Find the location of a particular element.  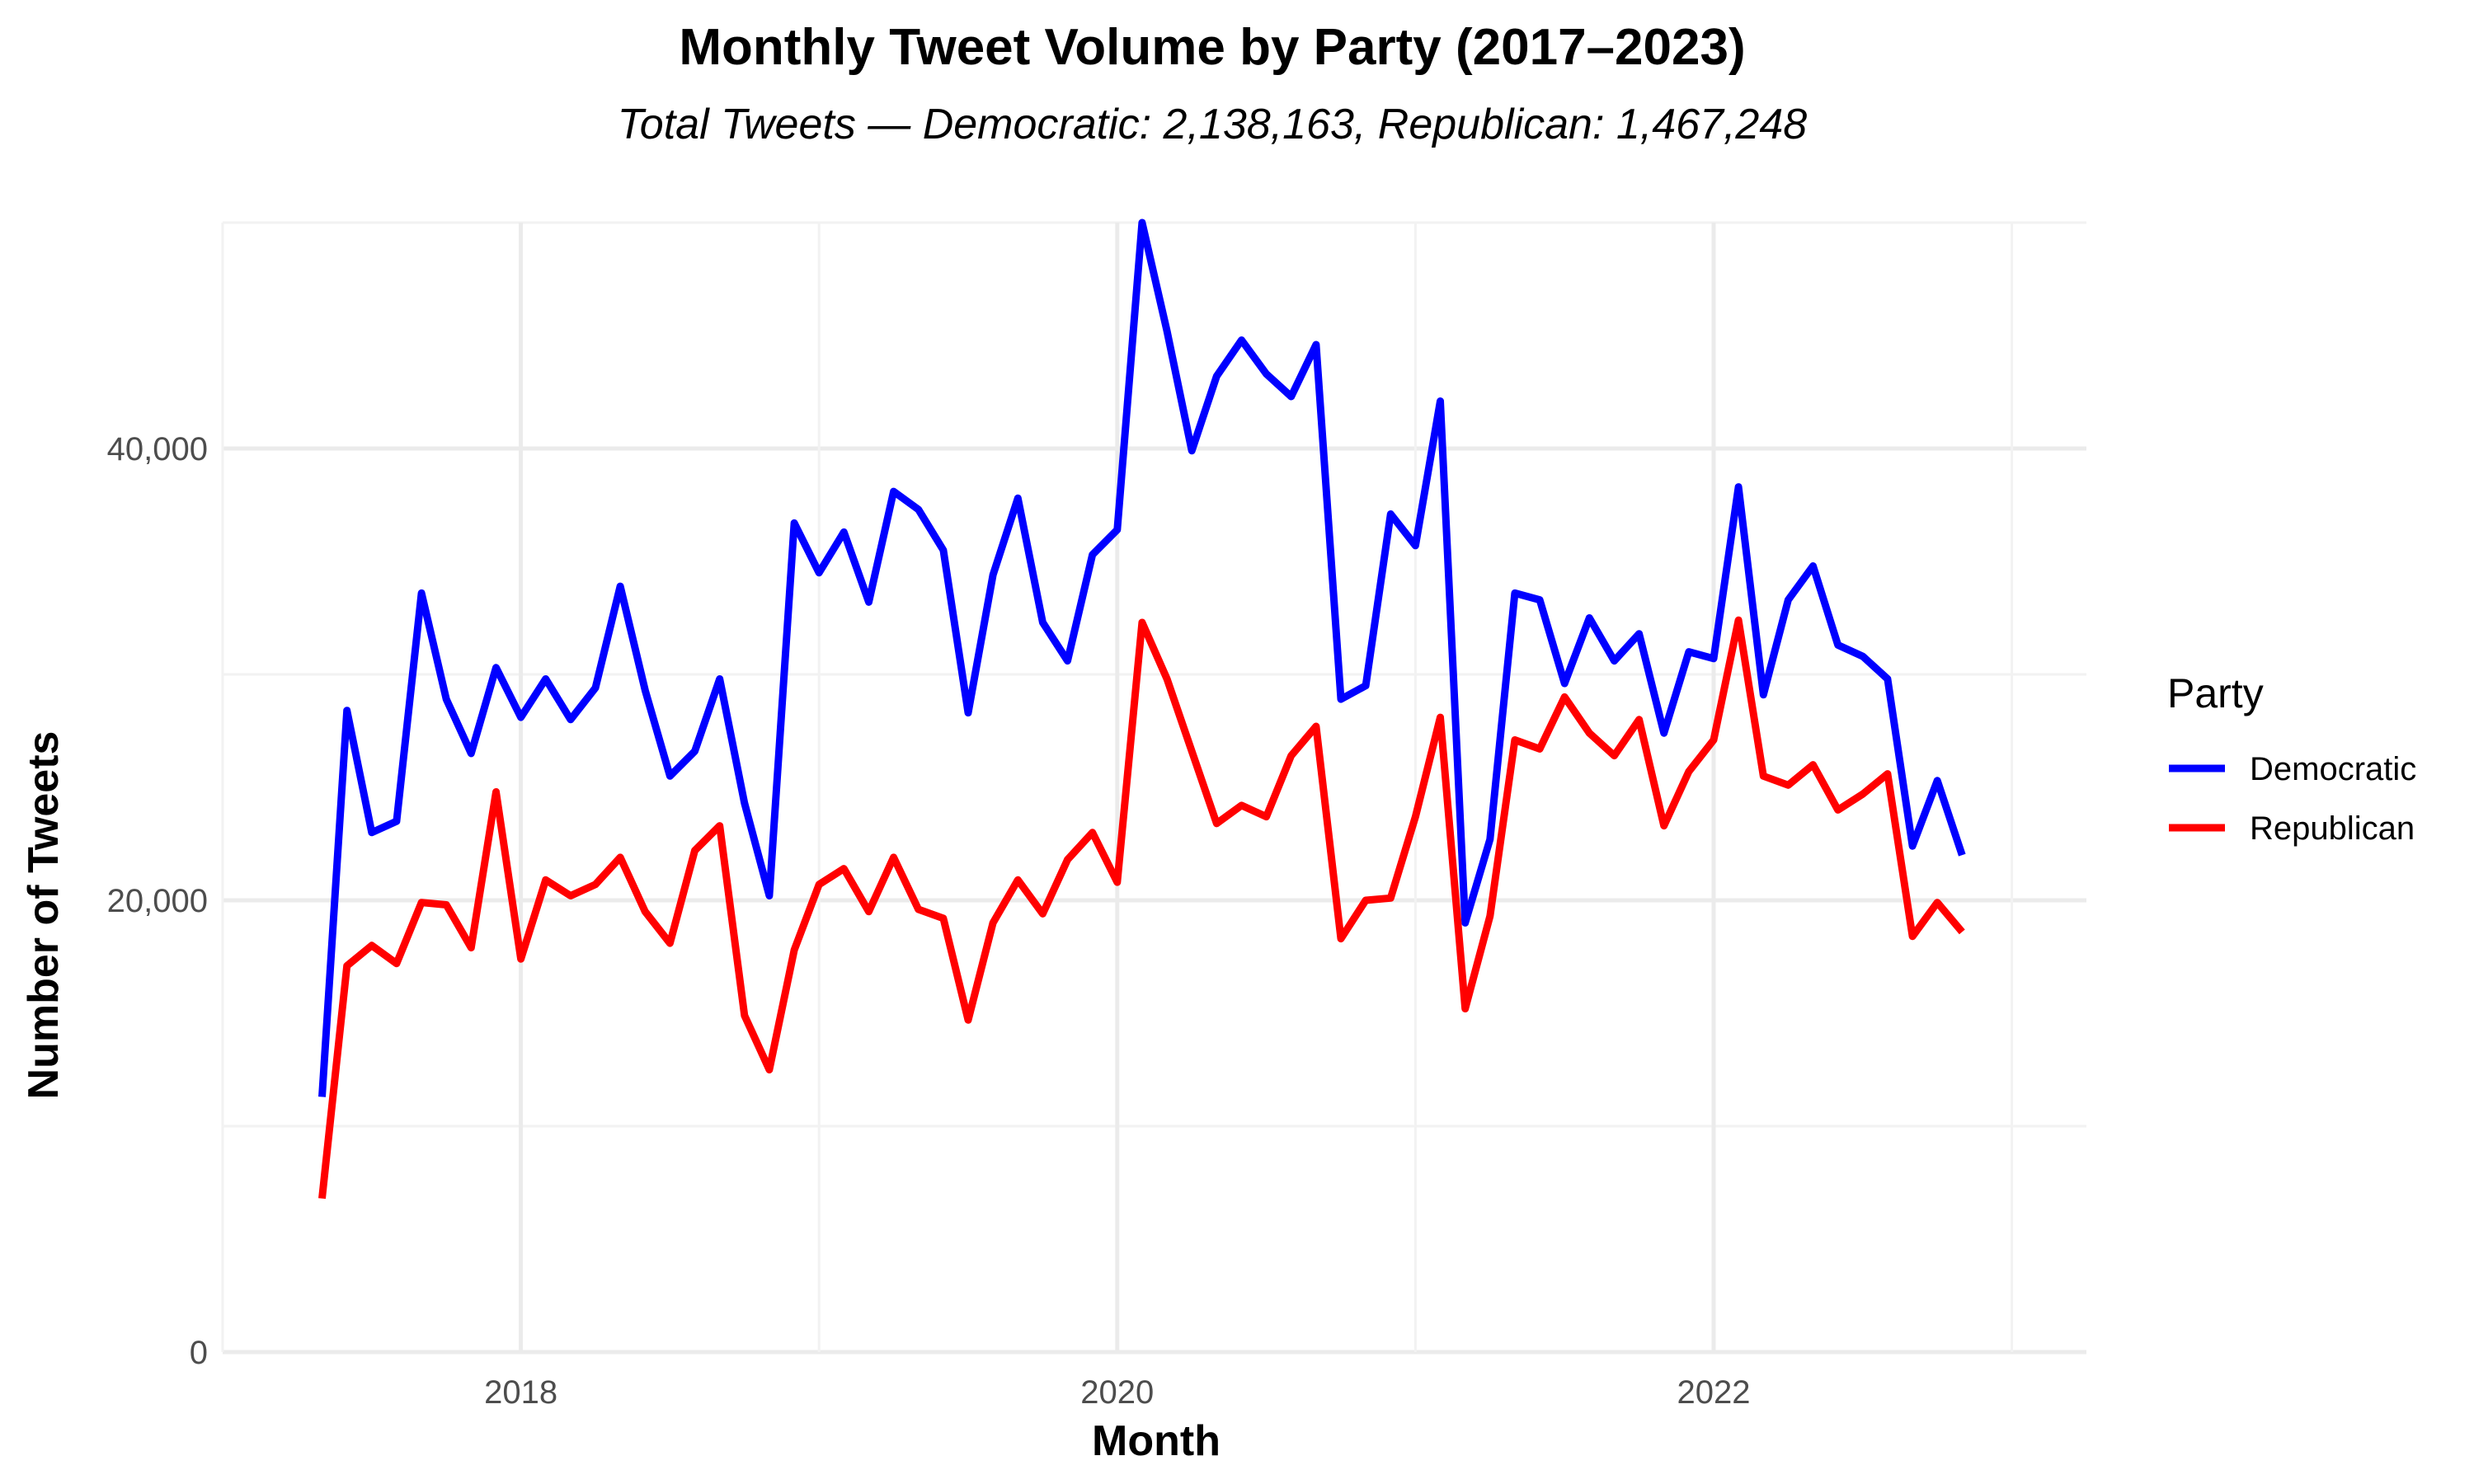

x-axis-tick-labels: 2018 2020 2022 is located at coordinates (1117, 1392).